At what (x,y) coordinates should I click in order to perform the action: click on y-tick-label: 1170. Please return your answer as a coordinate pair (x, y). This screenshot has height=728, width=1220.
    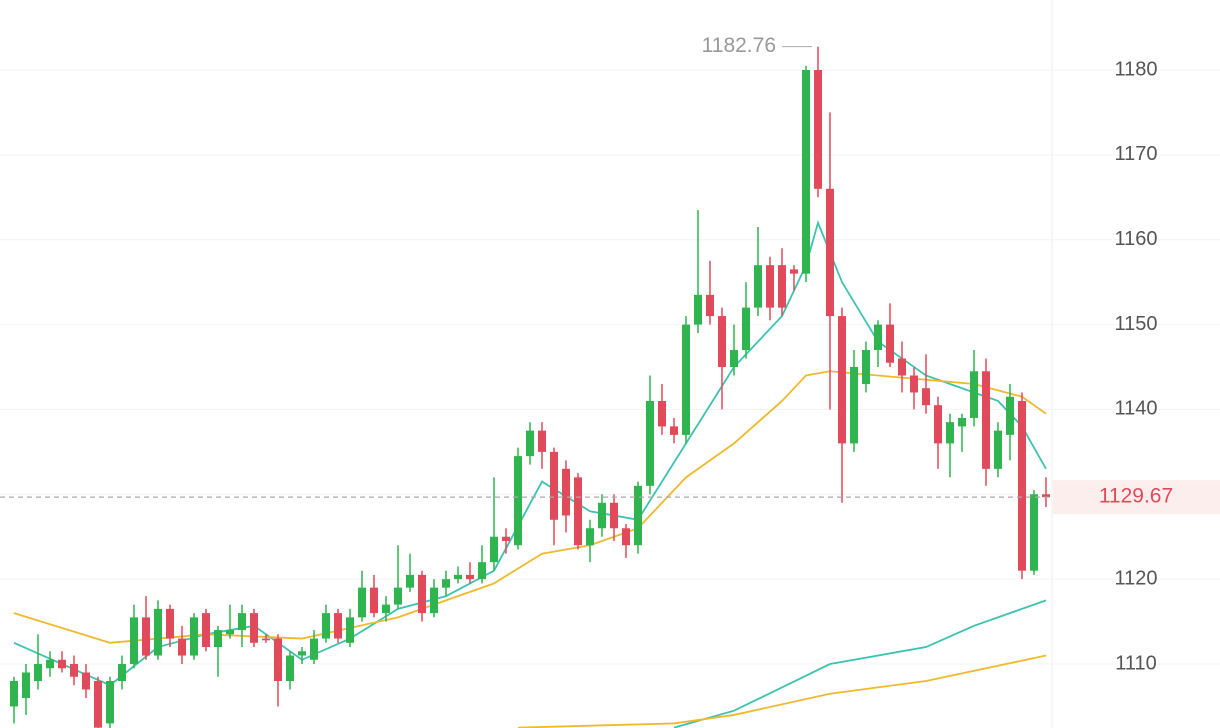
    Looking at the image, I should click on (1135, 154).